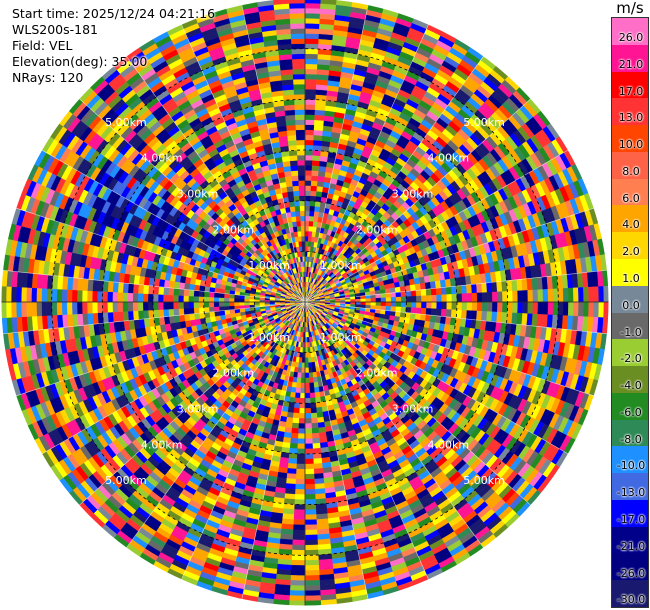 The image size is (650, 610). Describe the element at coordinates (631, 359) in the screenshot. I see `colorbar-tick-label: -2.0` at that location.